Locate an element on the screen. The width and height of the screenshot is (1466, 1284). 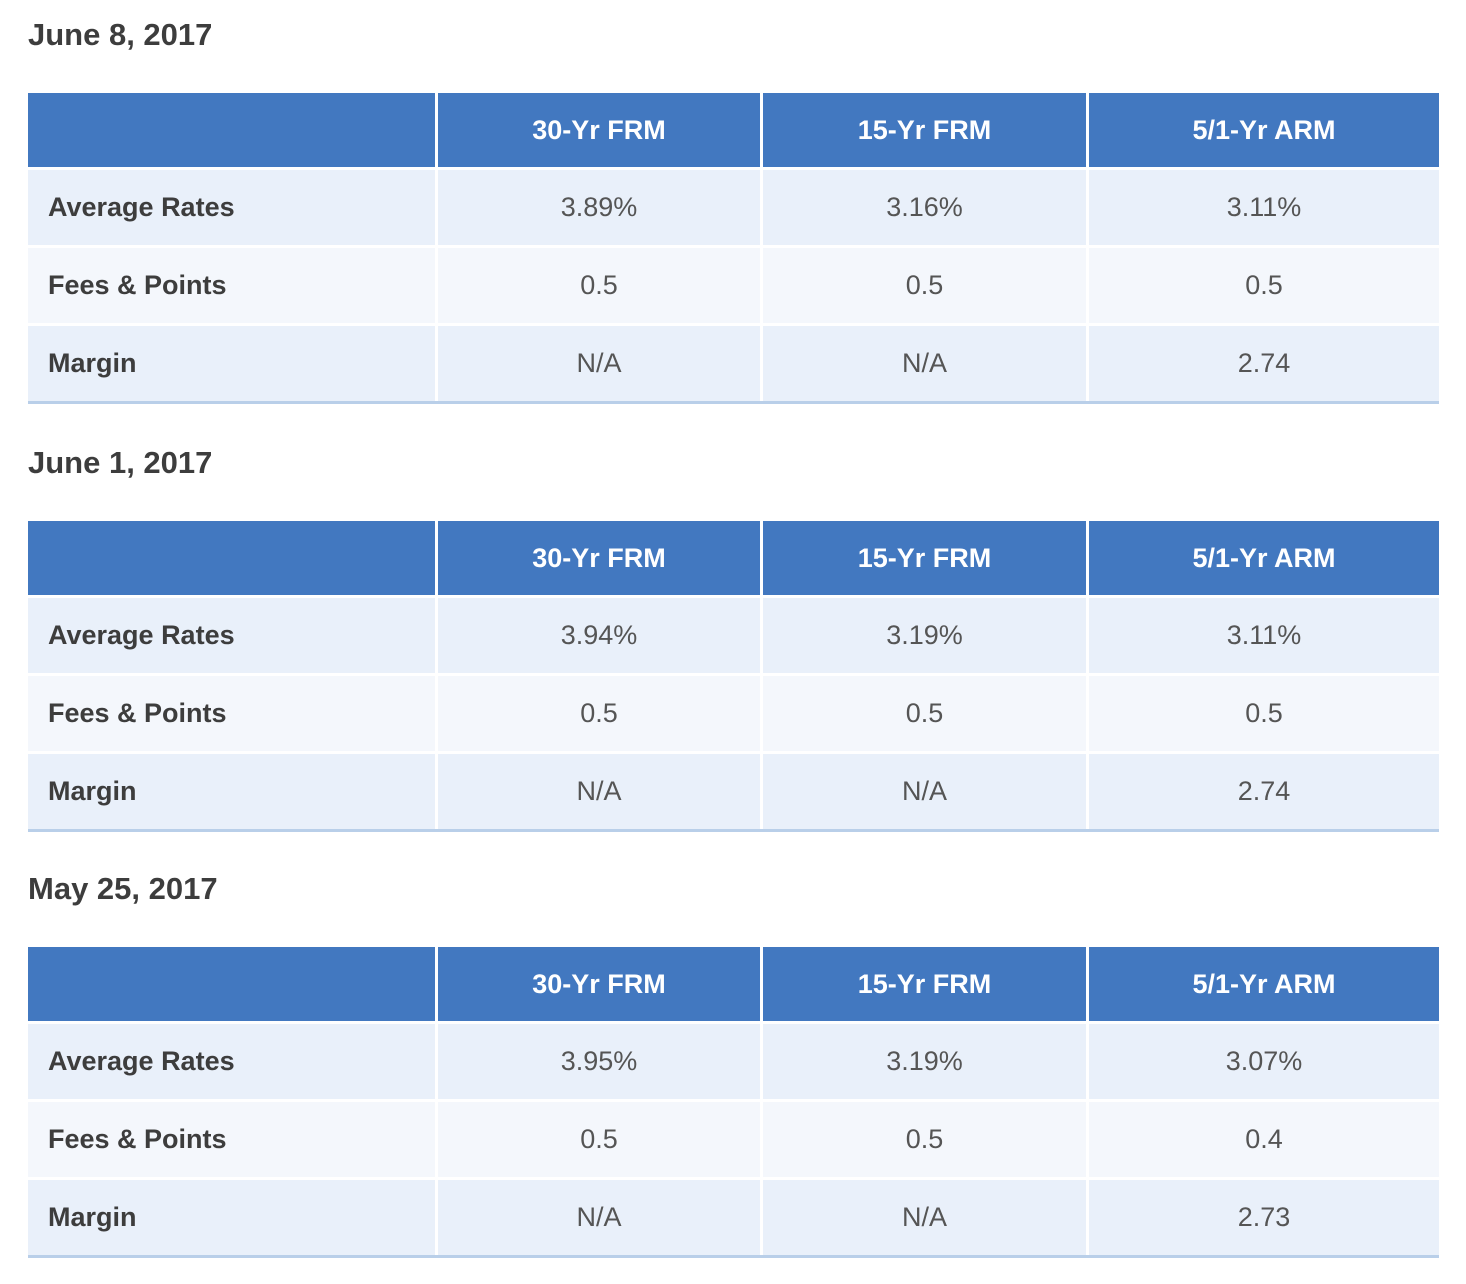
cell-5-1yr-arm: 3.07% is located at coordinates (1264, 1063).